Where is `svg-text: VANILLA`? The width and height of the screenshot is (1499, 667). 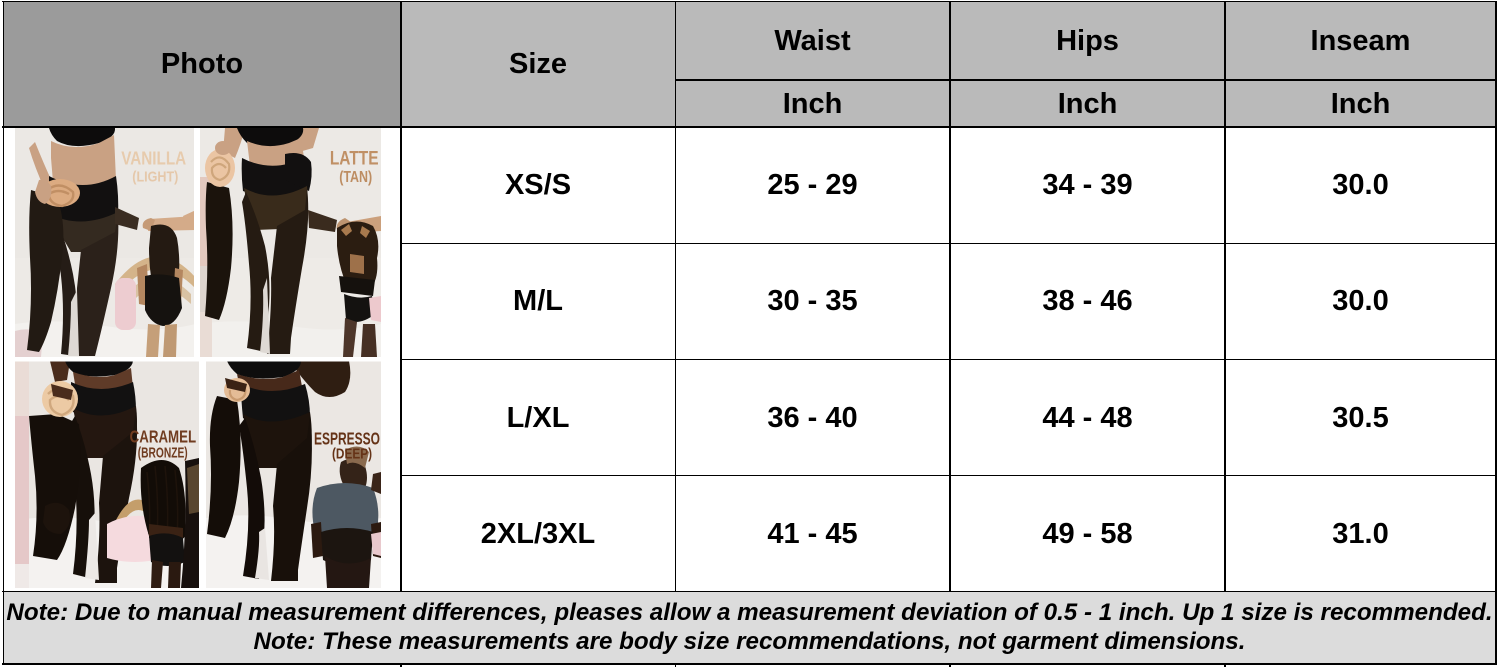 svg-text: VANILLA is located at coordinates (153, 158).